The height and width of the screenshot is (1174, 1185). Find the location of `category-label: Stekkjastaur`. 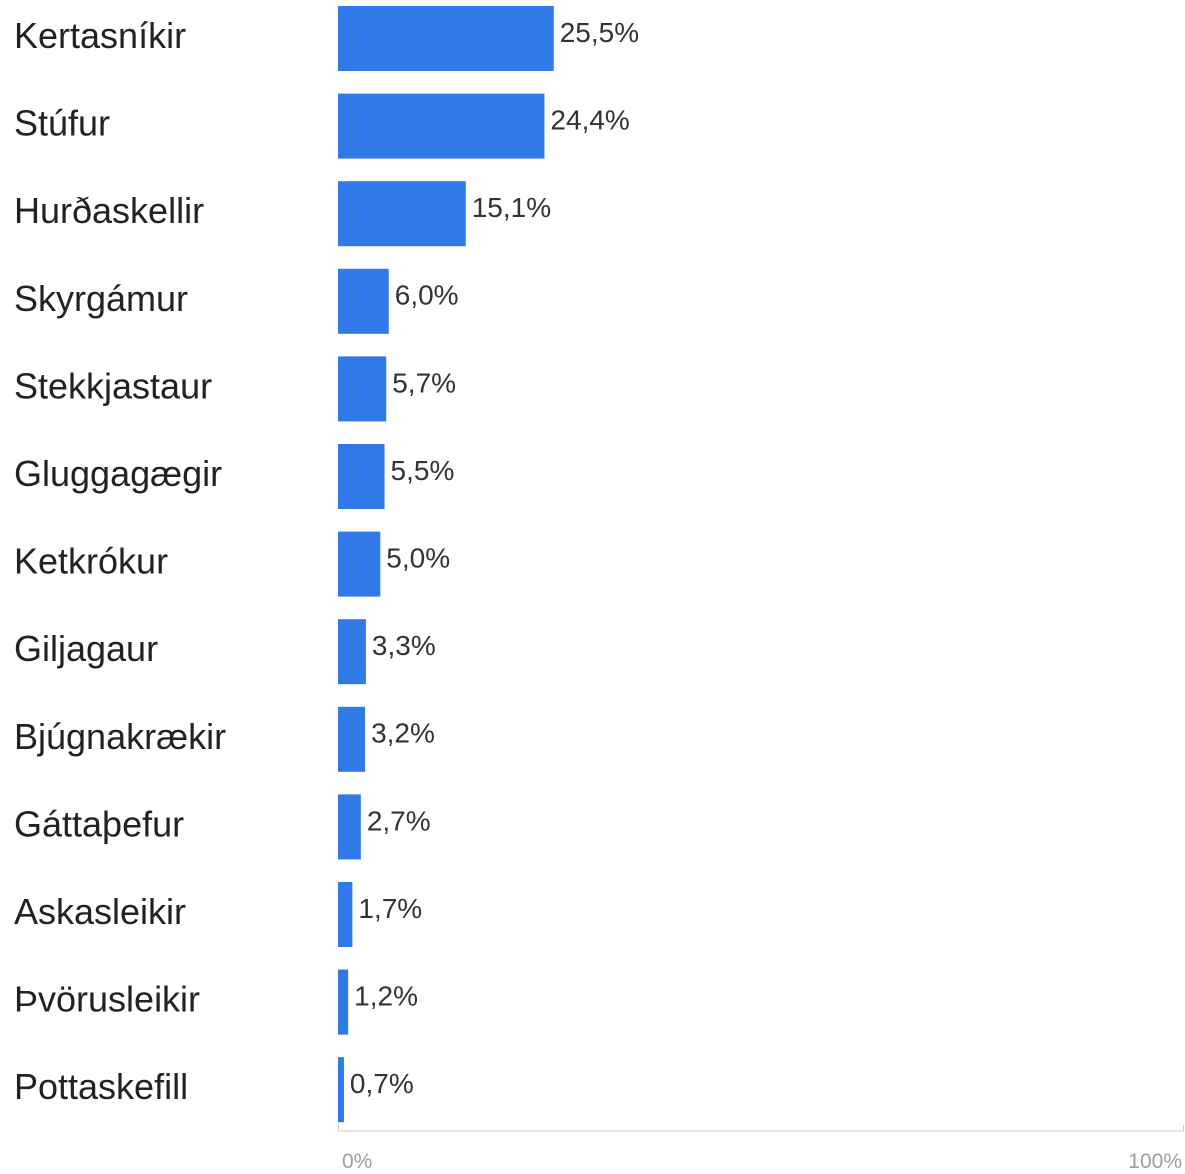

category-label: Stekkjastaur is located at coordinates (113, 385).